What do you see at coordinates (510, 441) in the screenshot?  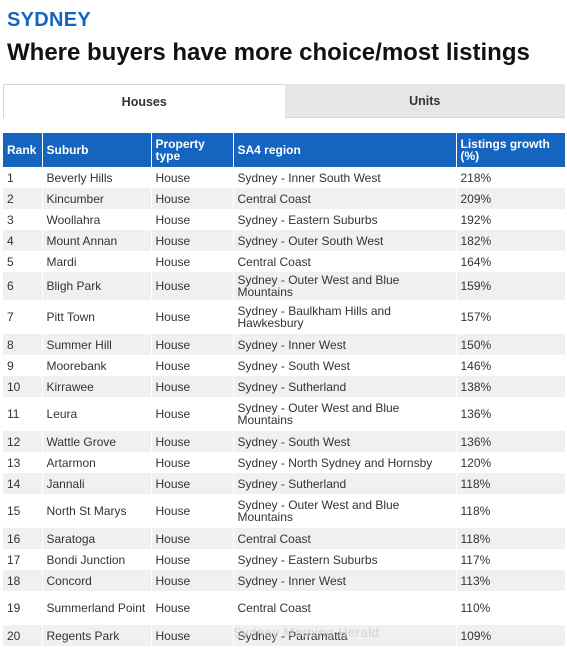 I see `listings-growth-cell: 136%` at bounding box center [510, 441].